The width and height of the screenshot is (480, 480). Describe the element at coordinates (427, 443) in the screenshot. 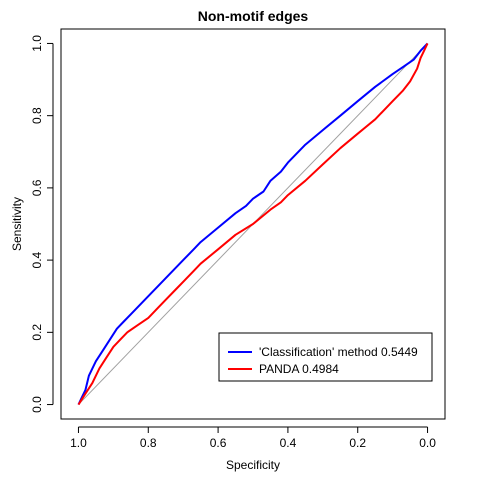

I see `x-tick-label: 0.0` at that location.